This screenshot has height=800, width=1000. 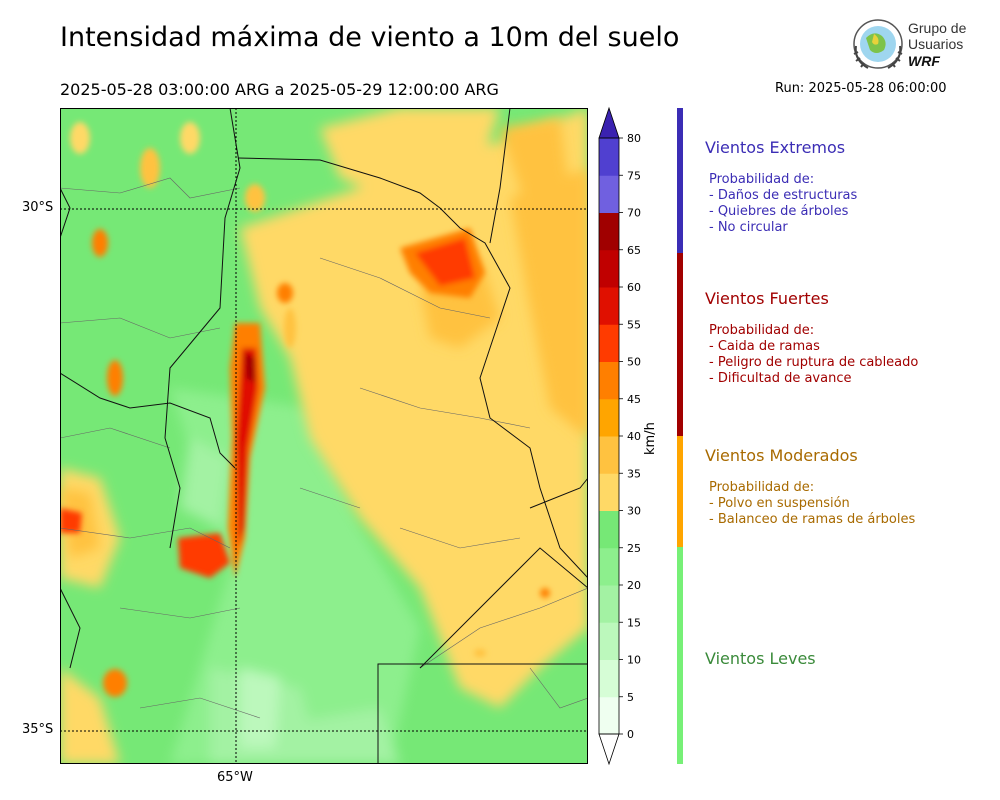 I want to click on colorbar-tick-label: 25, so click(x=634, y=548).